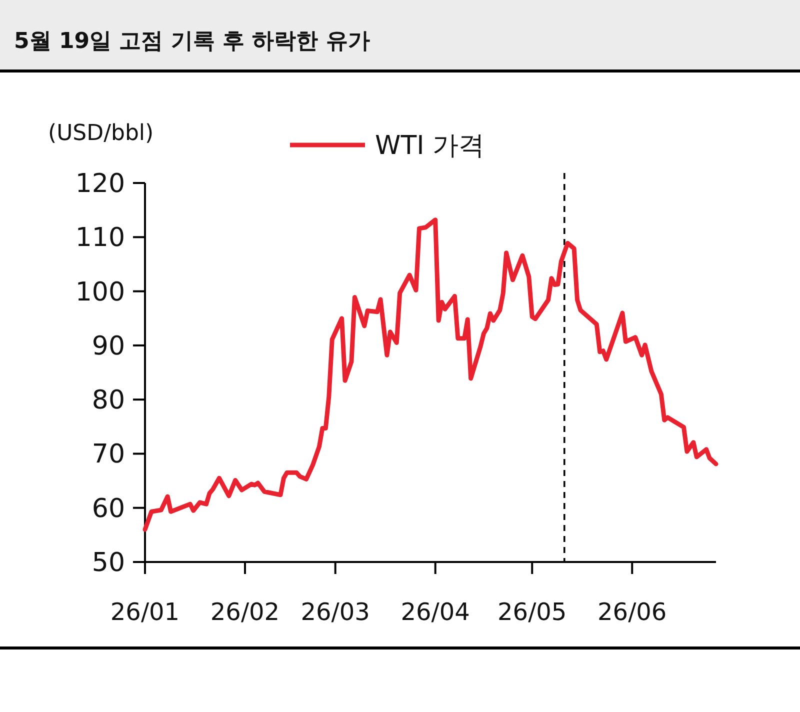  Describe the element at coordinates (335, 612) in the screenshot. I see `x-tick-label: 26/03` at that location.